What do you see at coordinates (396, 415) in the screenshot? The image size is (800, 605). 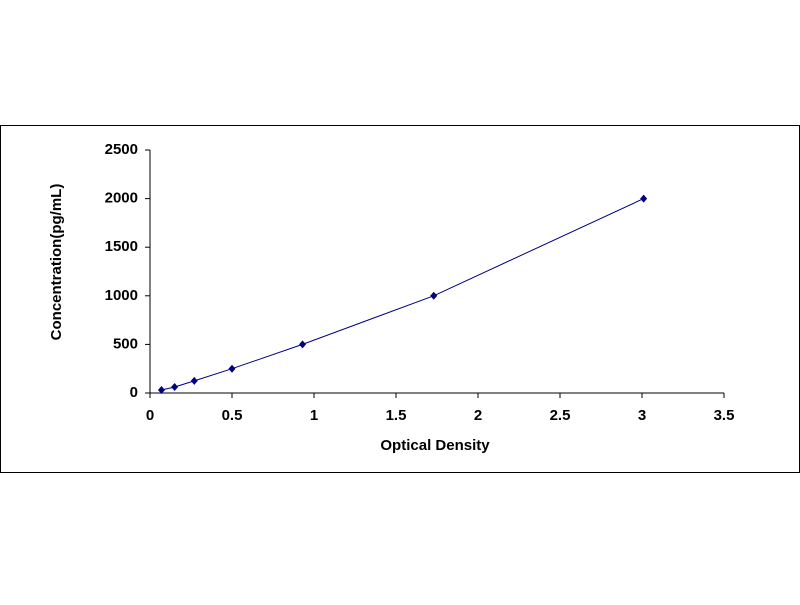 I see `x-tick-label: 1.5` at bounding box center [396, 415].